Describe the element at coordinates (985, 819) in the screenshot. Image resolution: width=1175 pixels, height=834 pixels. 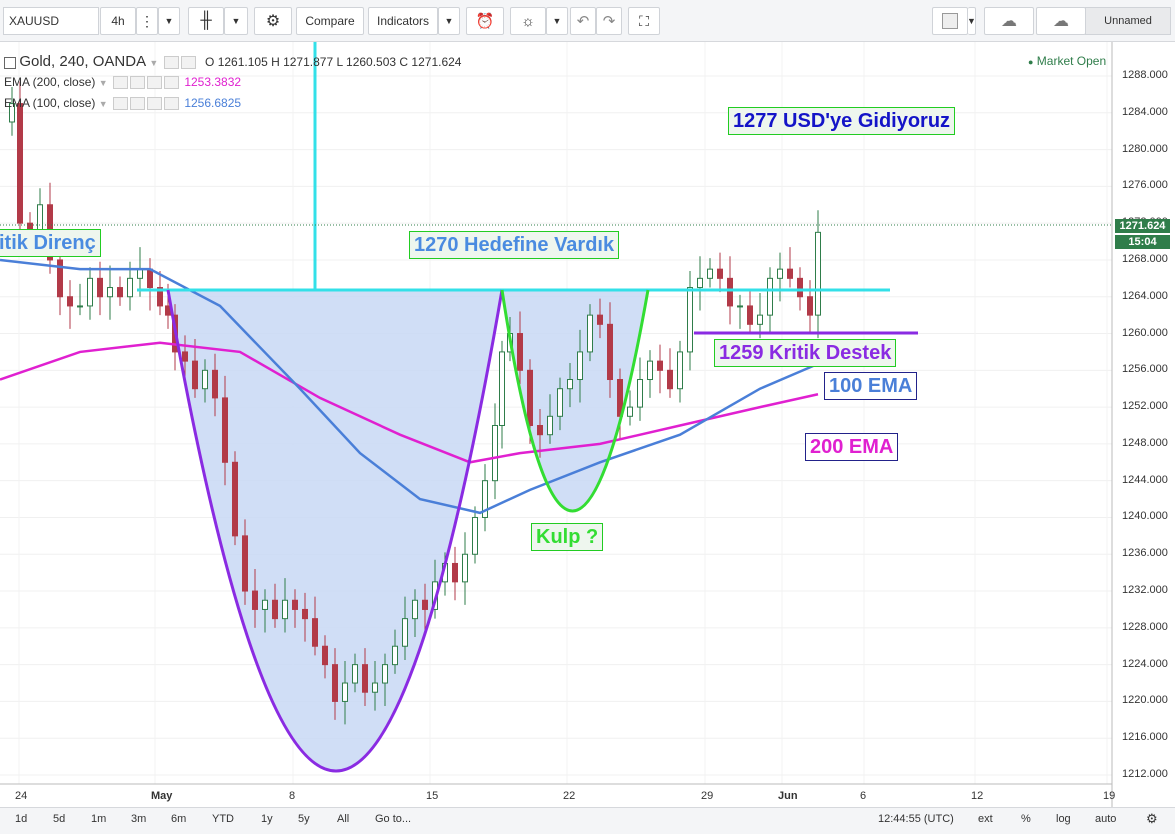
I see `ext-toggle: ext` at that location.